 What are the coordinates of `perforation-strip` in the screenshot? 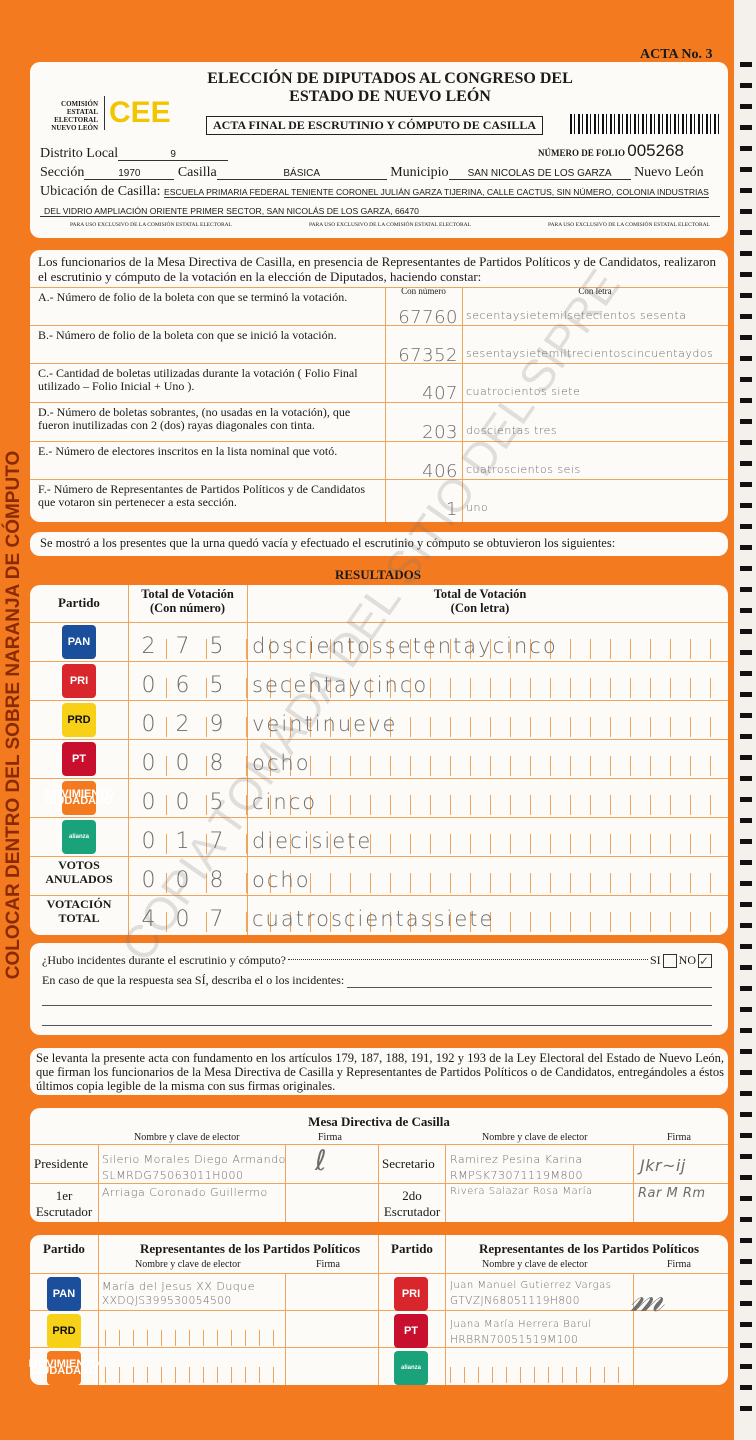 It's located at (745, 720).